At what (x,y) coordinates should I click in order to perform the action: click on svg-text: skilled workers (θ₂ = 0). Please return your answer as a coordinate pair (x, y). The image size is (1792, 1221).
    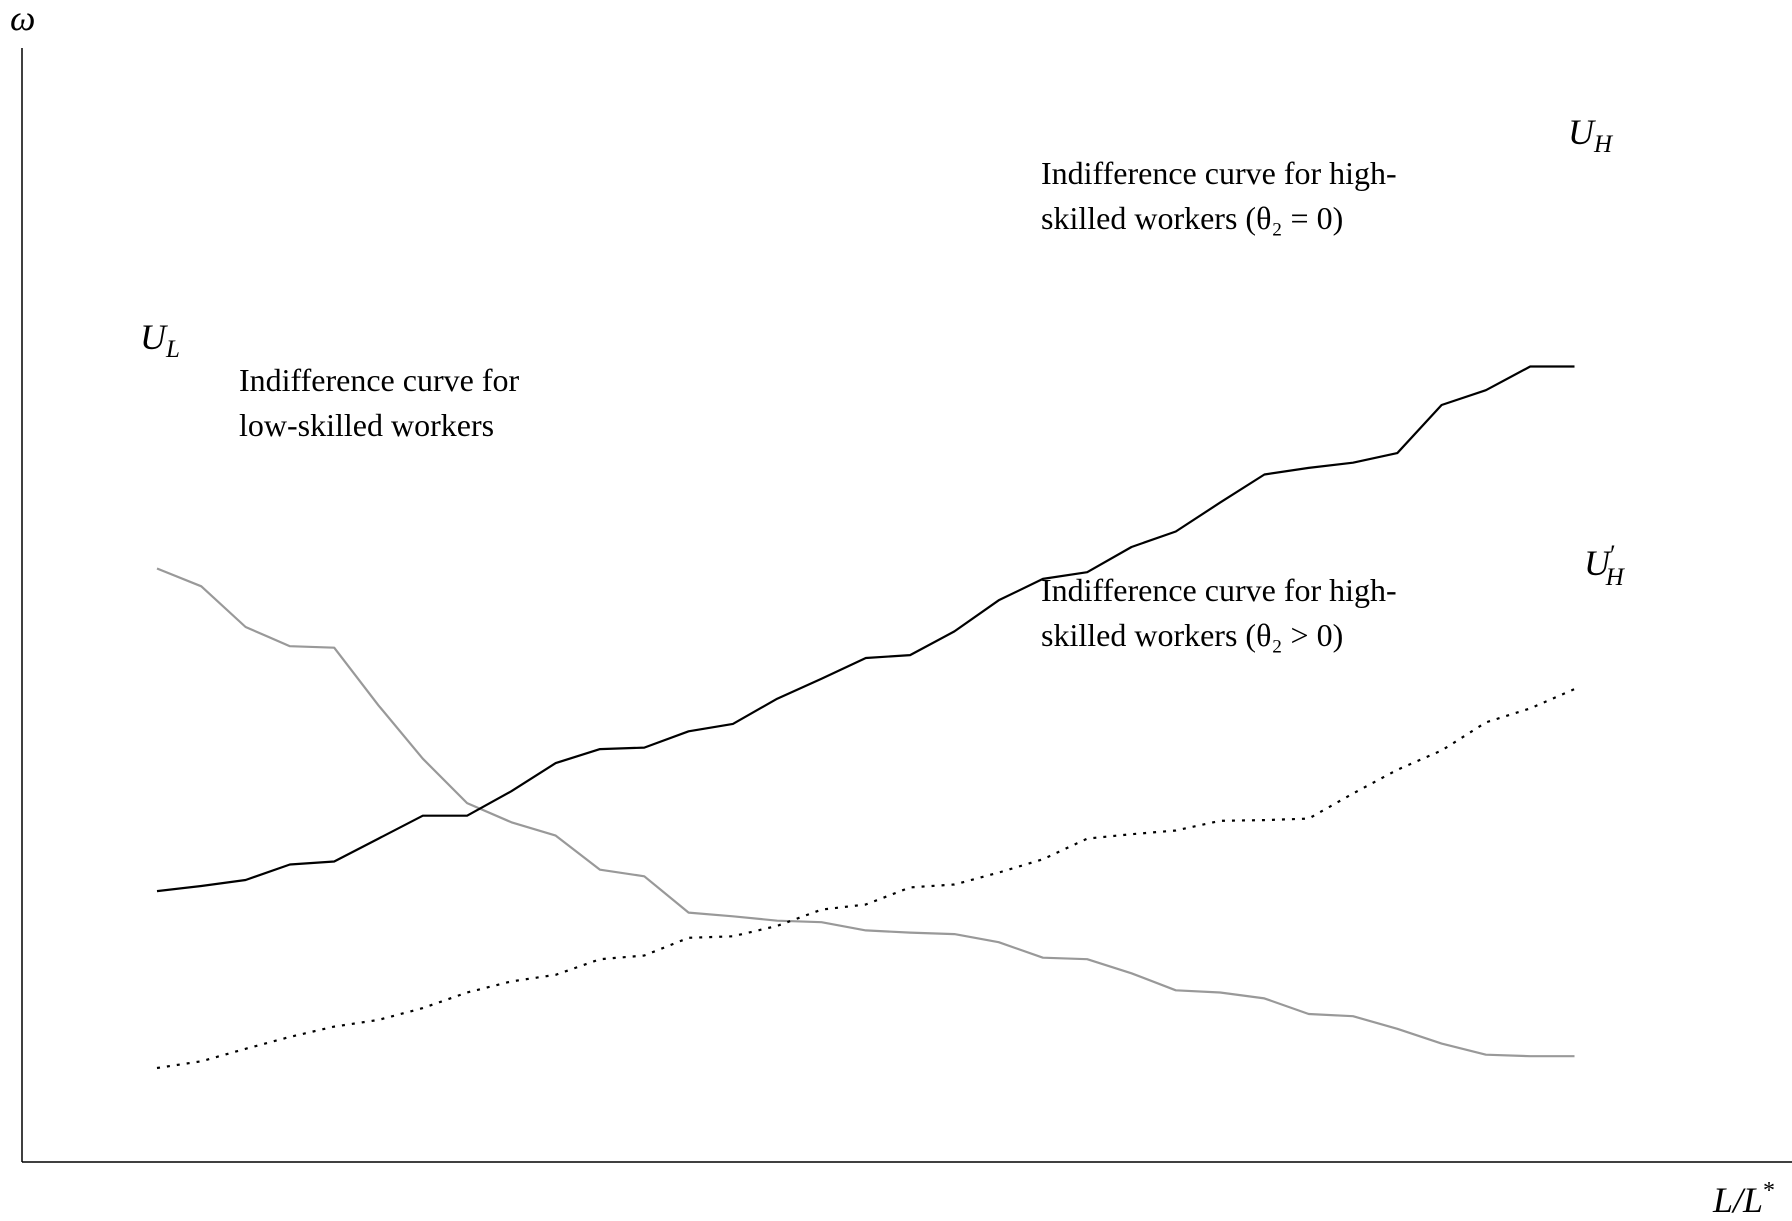
    Looking at the image, I should click on (1192, 218).